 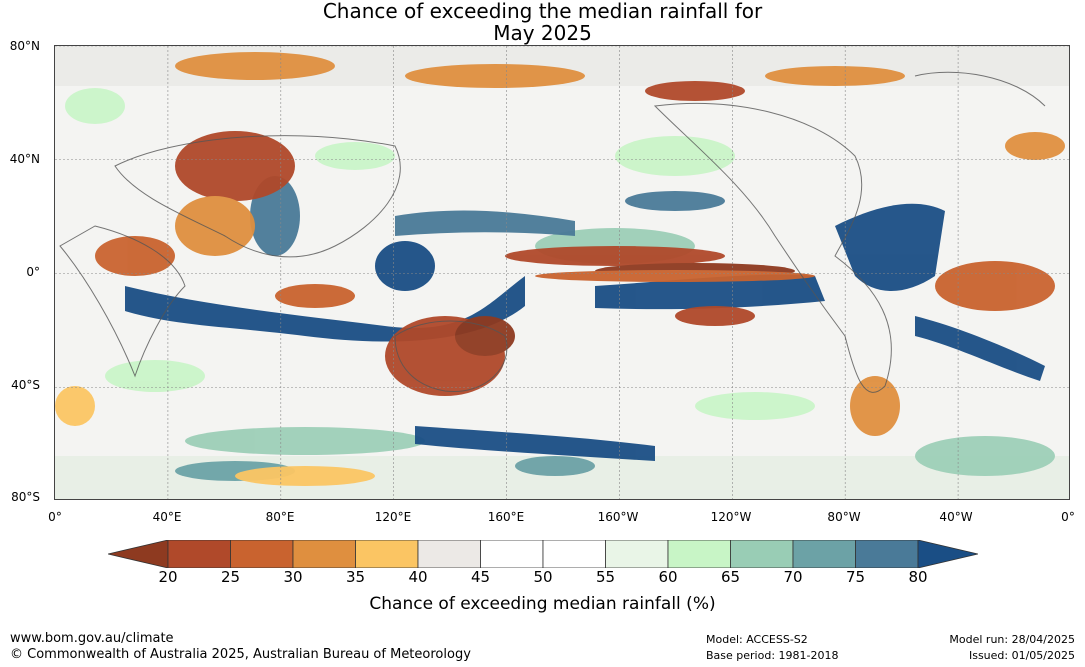 What do you see at coordinates (280, 517) in the screenshot?
I see `lon-label-80e: 80°E` at bounding box center [280, 517].